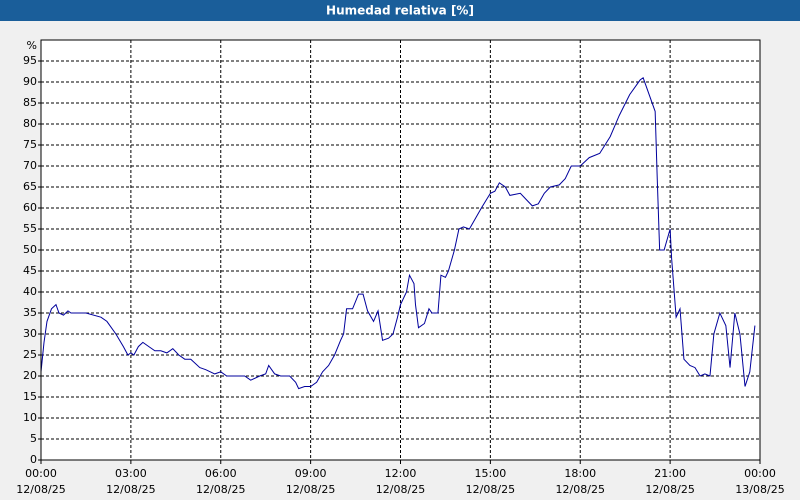  Describe the element at coordinates (30, 270) in the screenshot. I see `y-tick-label: 45` at that location.